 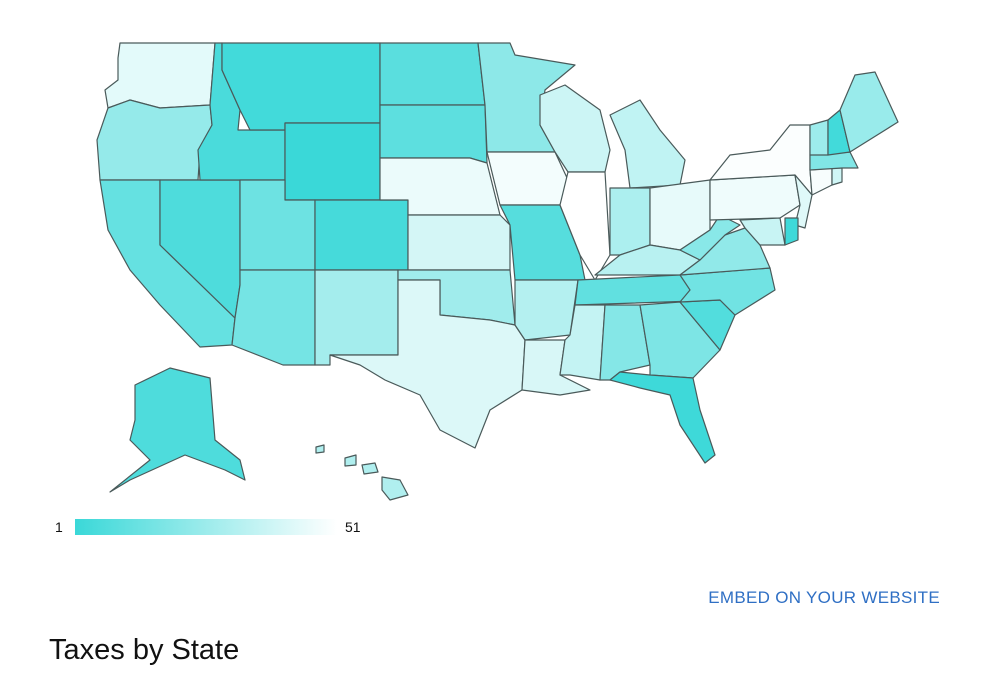 I want to click on embed-on-website-link: EMBED ON YOUR WEBSITE, so click(x=824, y=597).